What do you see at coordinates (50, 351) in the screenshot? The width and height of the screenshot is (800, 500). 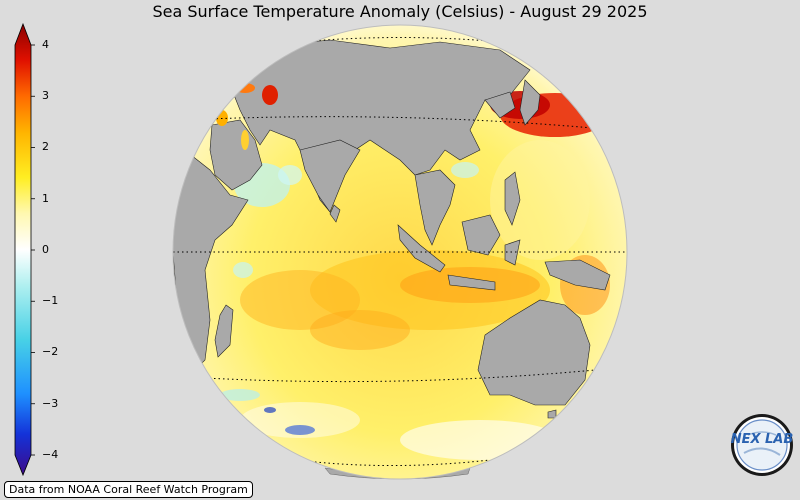 I see `colorbar-tick-label: −2` at bounding box center [50, 351].